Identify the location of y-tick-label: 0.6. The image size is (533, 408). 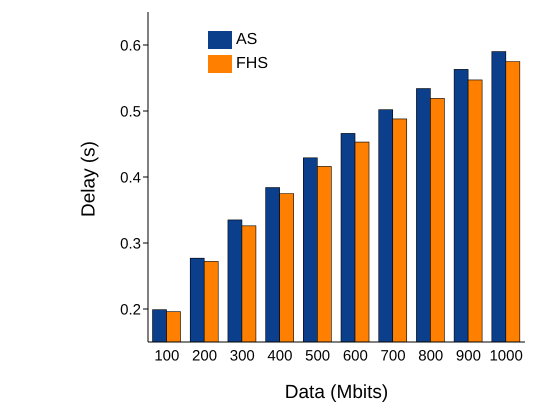
(130, 45).